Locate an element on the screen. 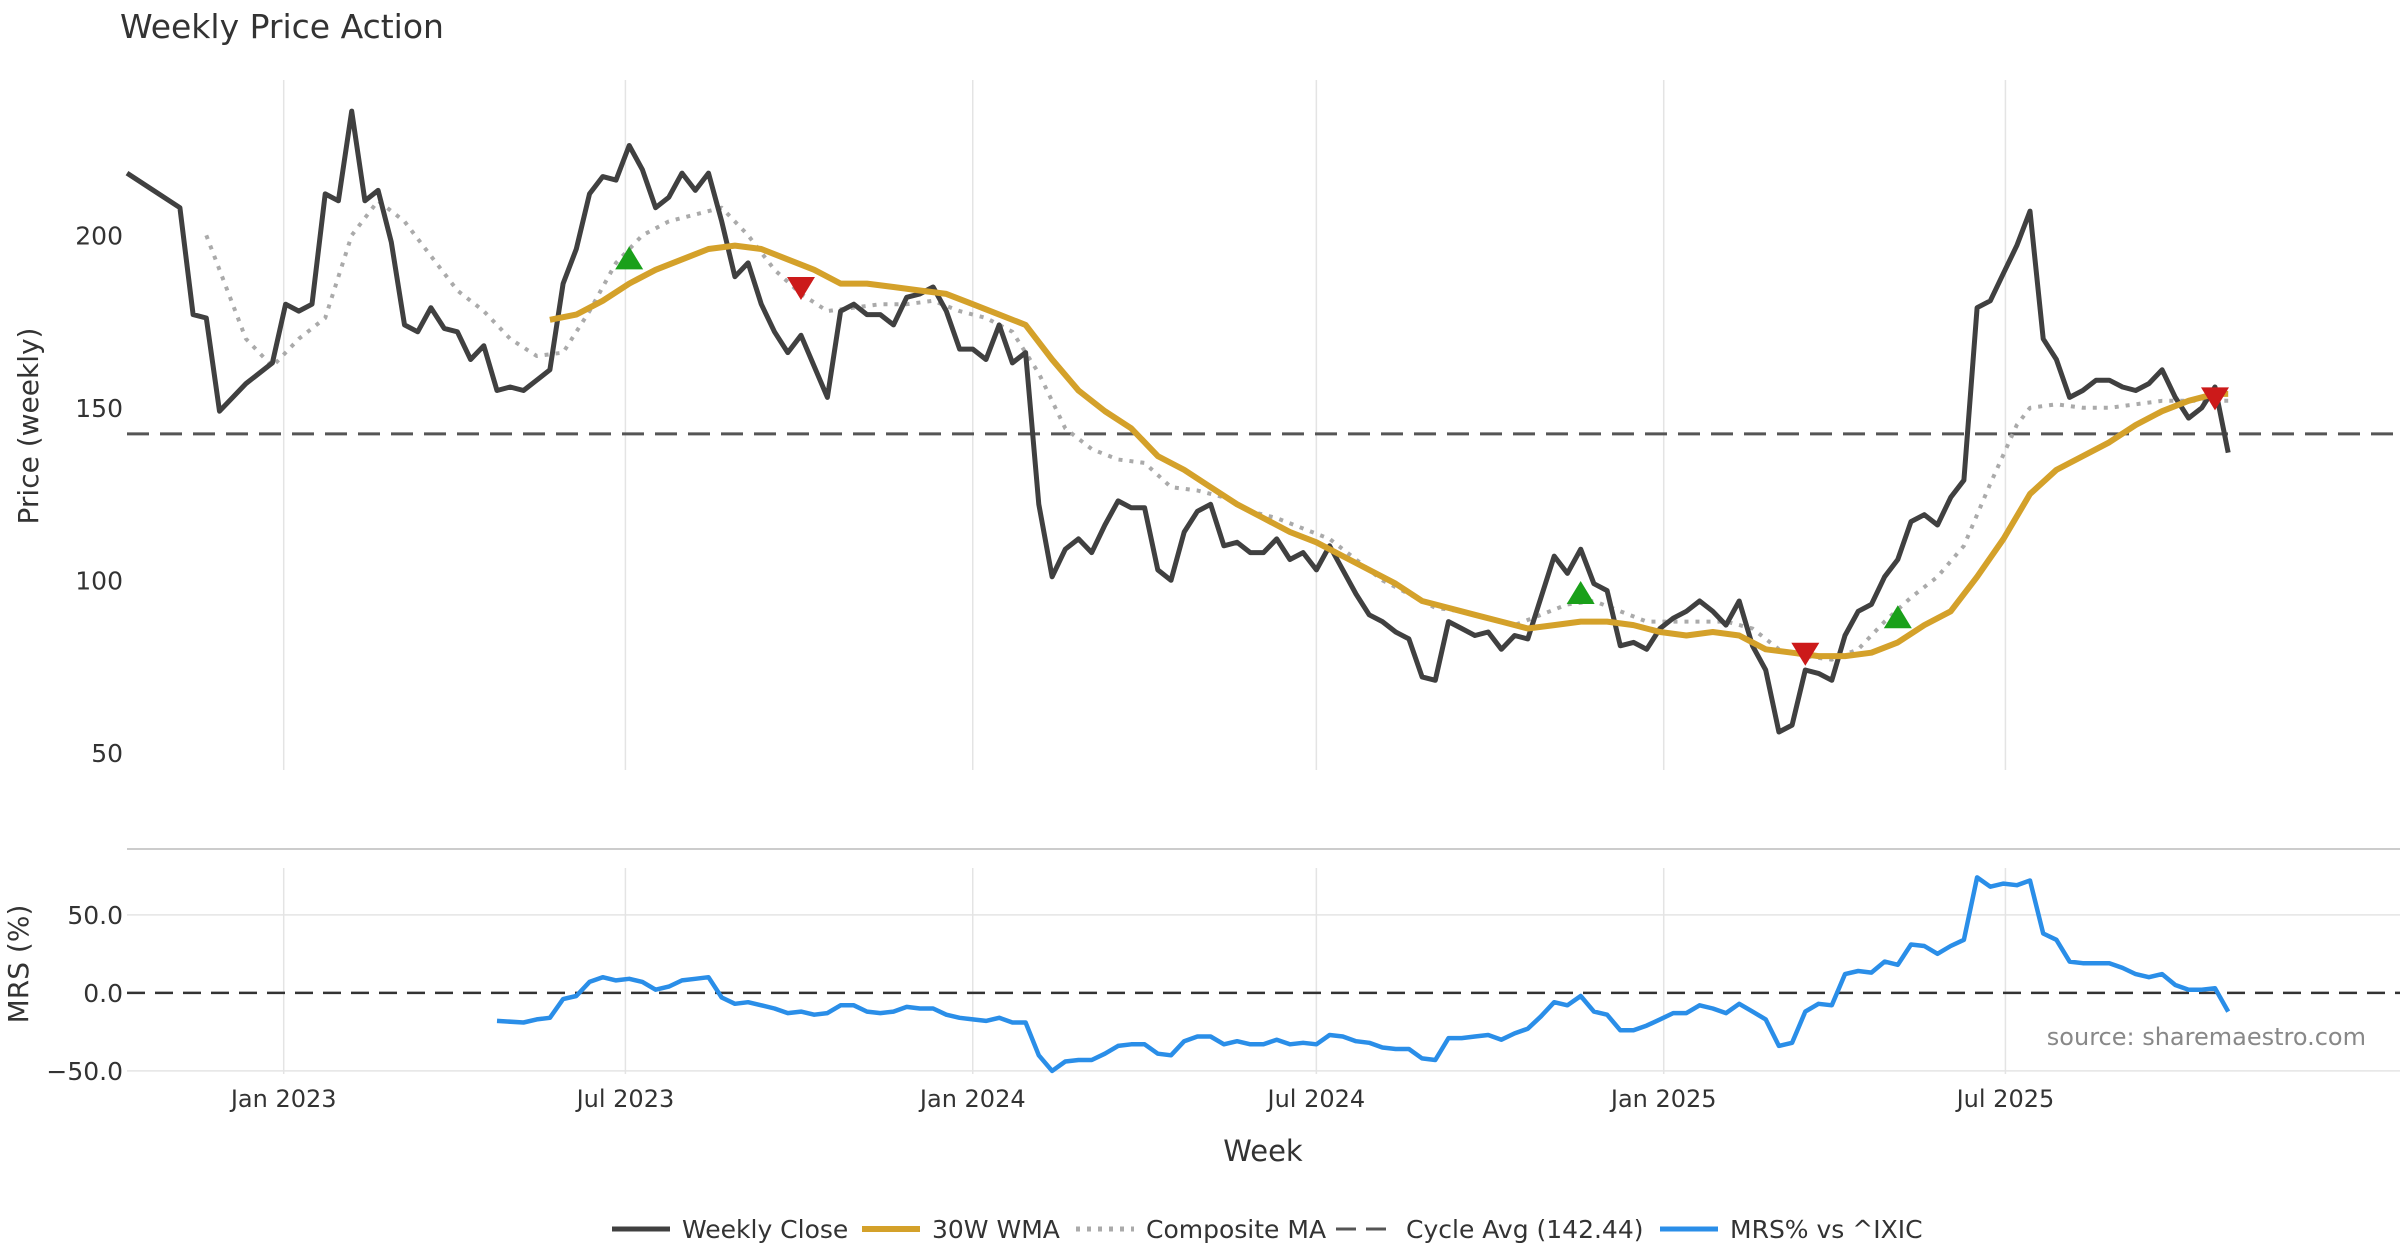 This screenshot has height=1260, width=2400. x-tick-label: Jan 2024 is located at coordinates (972, 1099).